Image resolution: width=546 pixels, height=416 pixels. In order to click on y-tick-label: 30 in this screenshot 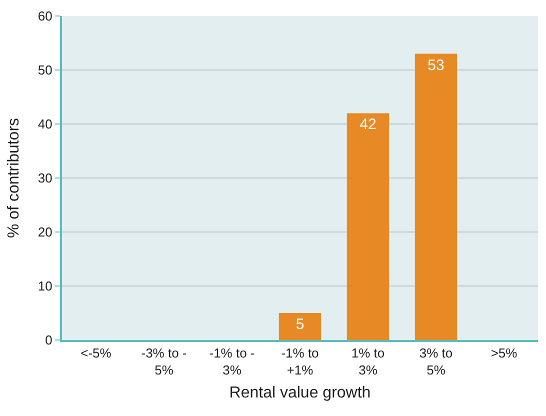, I will do `click(45, 178)`.